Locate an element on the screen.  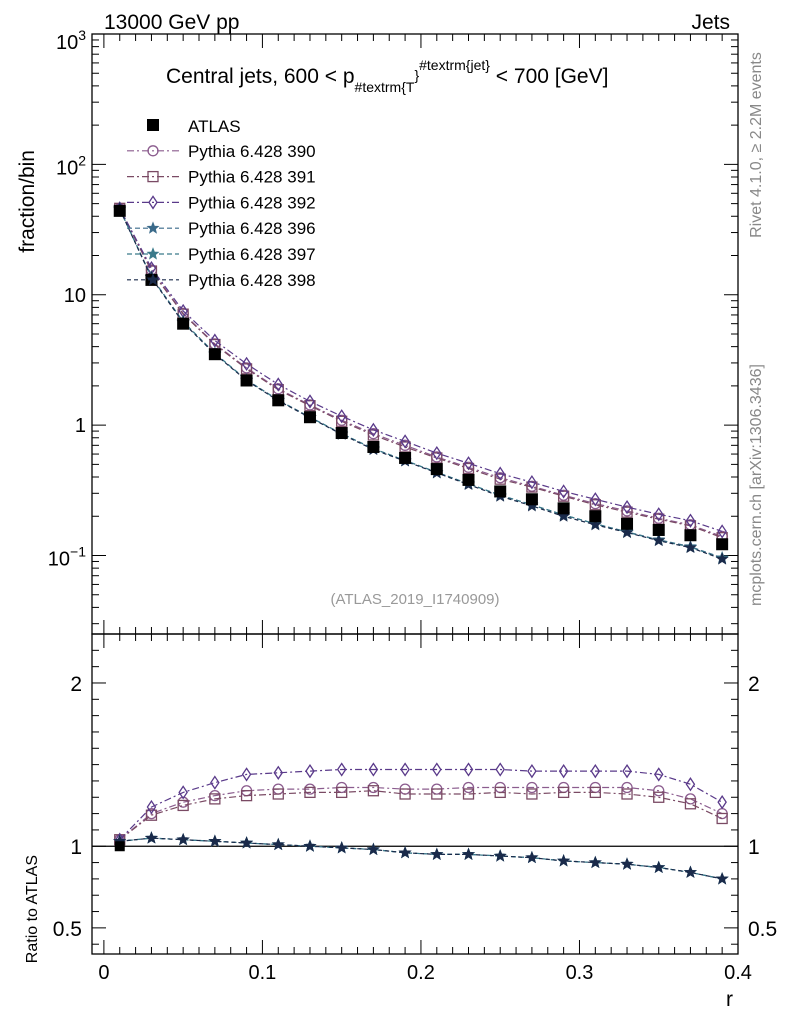
title-brace: } is located at coordinates (416, 75).